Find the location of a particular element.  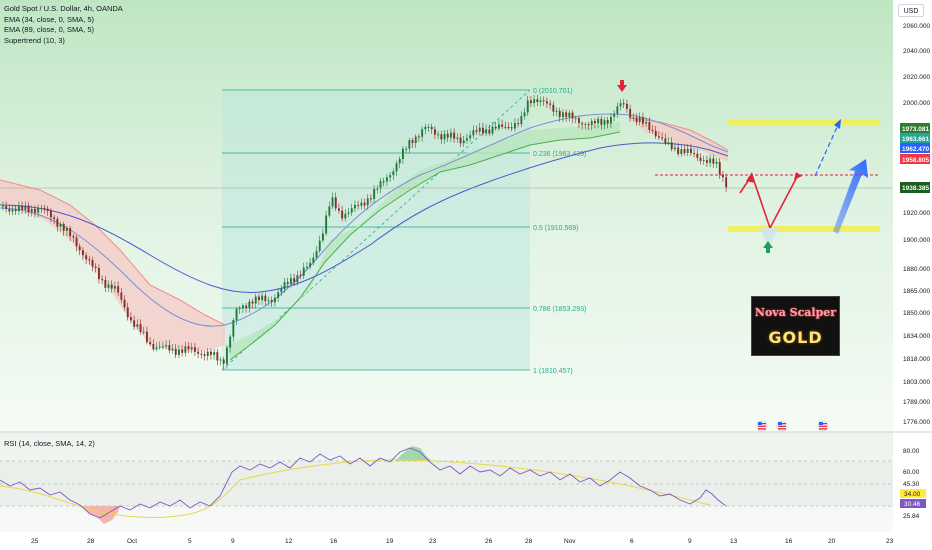

rsi-pane: 80.00 60.00 45.30 34.00 30.46 25.84 is located at coordinates (463, 485).